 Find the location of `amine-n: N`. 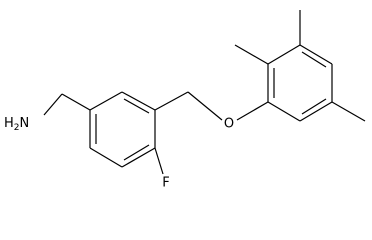

amine-n: N is located at coordinates (25, 123).